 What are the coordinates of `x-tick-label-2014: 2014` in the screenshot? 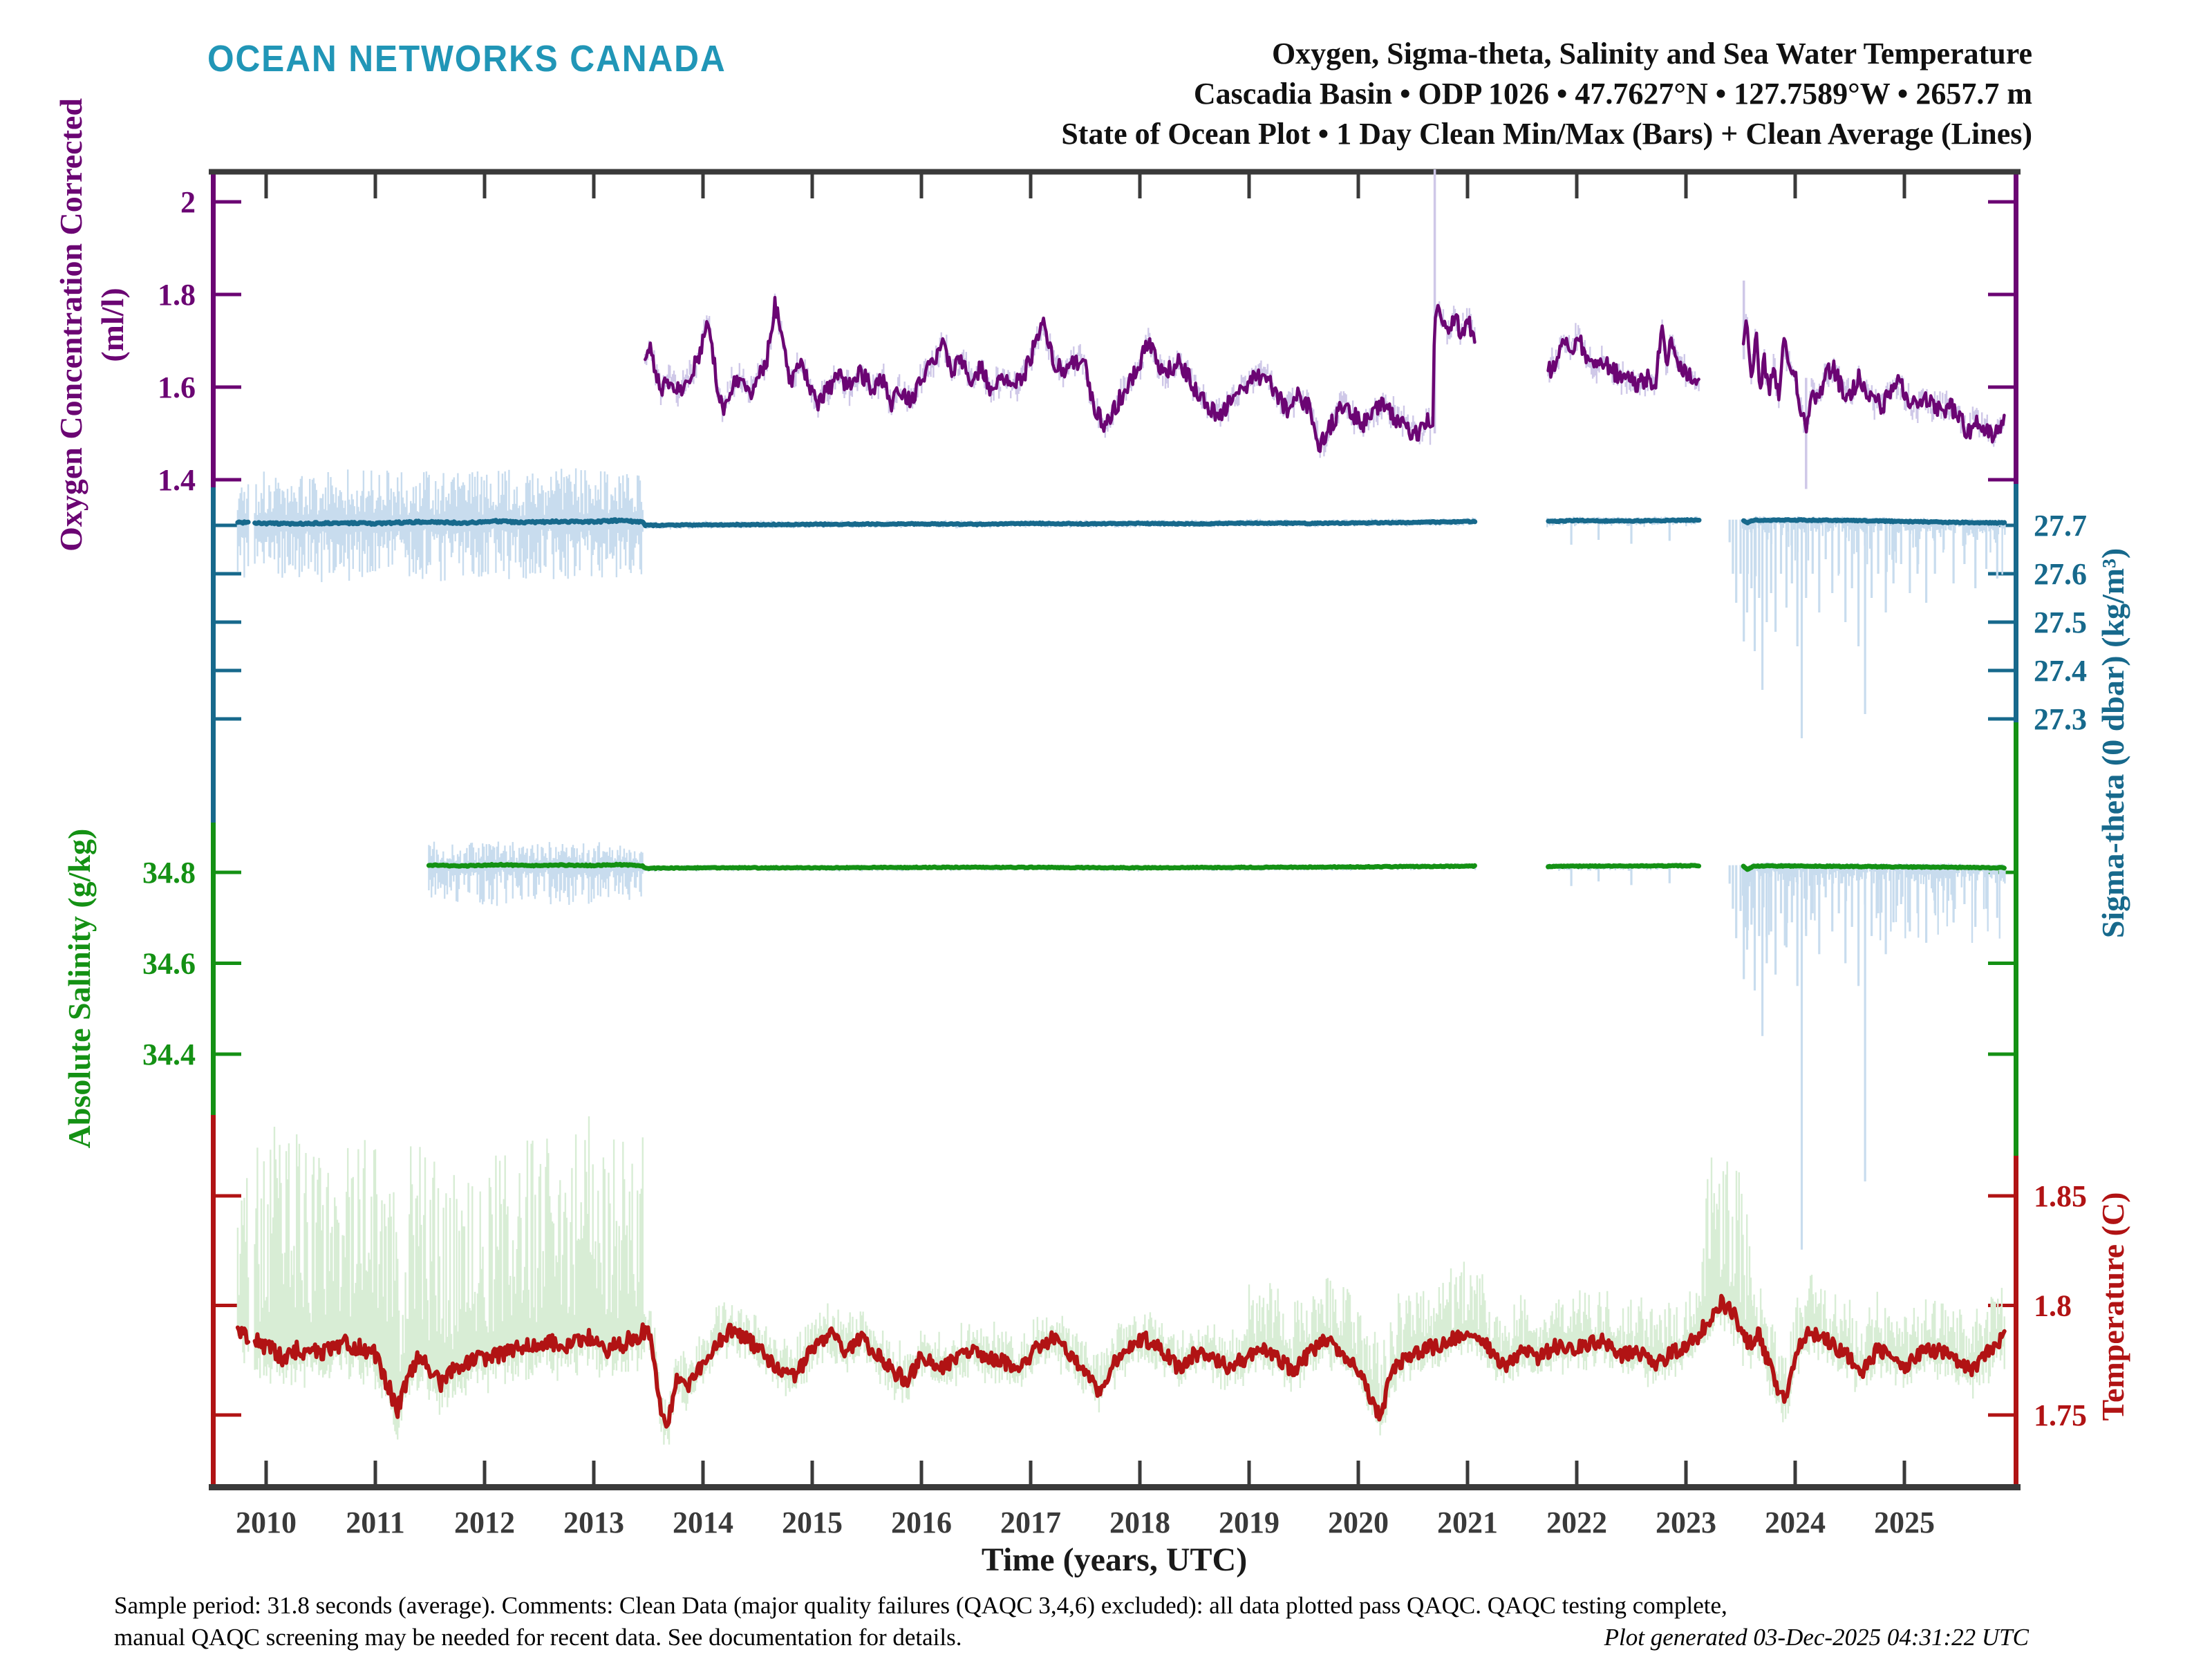 It's located at (703, 1522).